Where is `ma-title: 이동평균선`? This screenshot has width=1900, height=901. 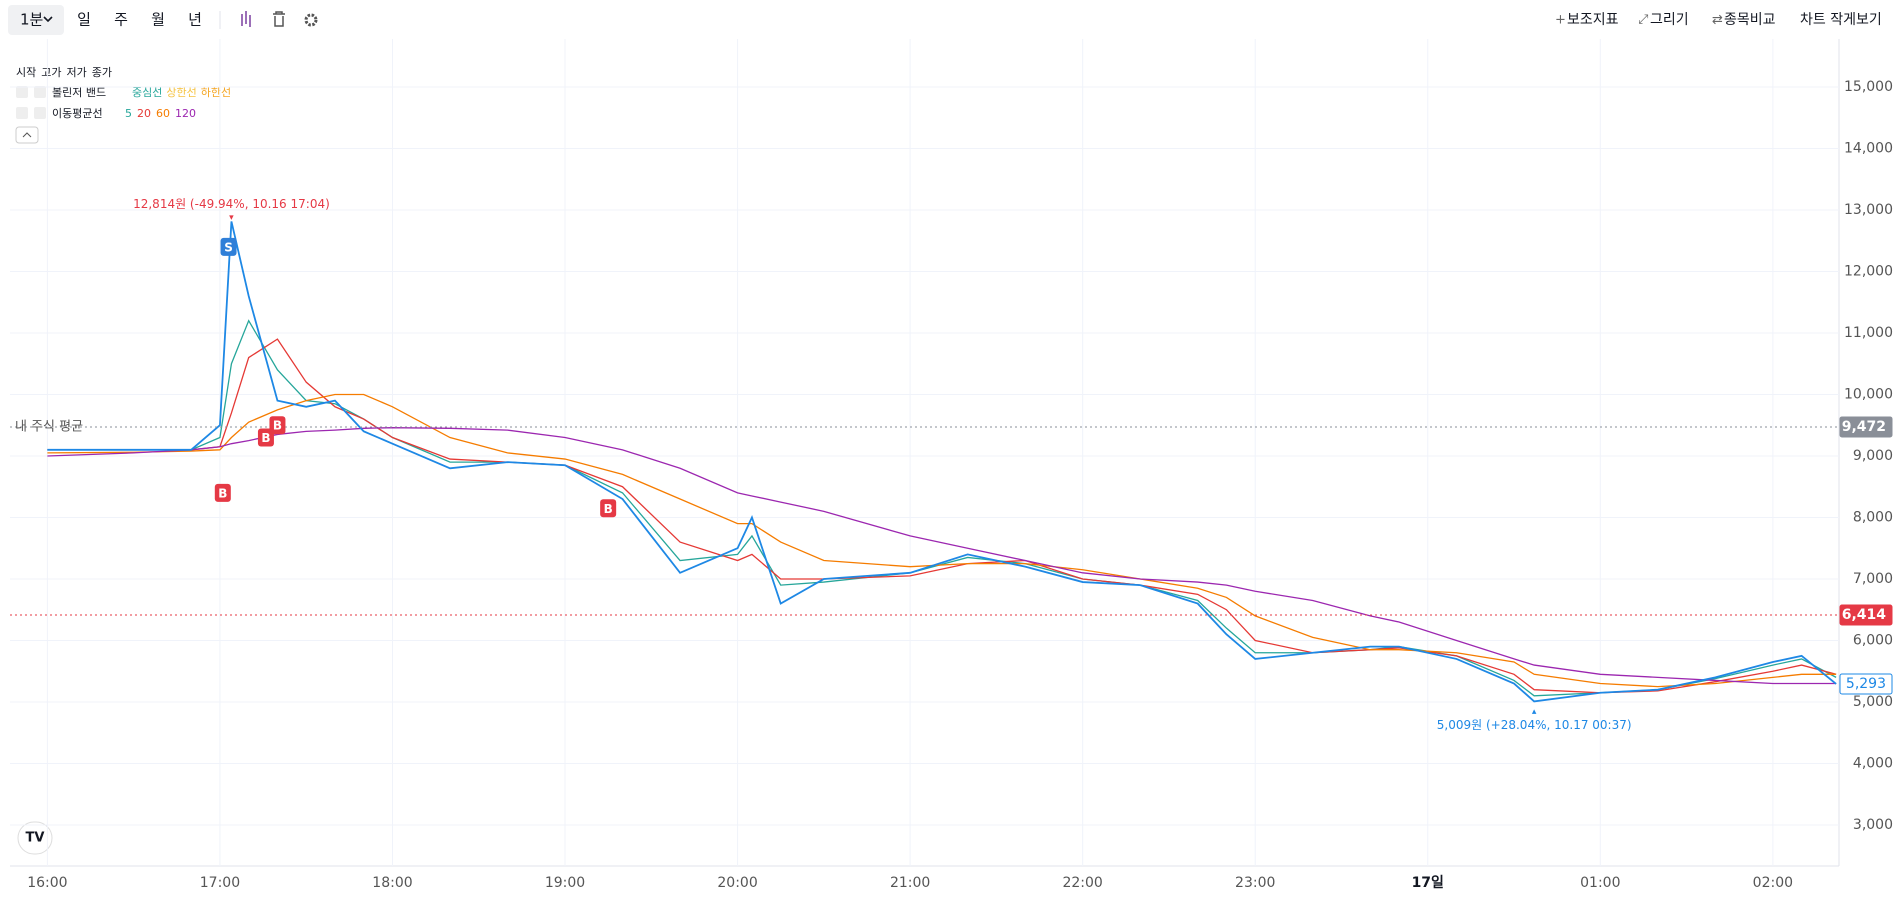 ma-title: 이동평균선 is located at coordinates (77, 113).